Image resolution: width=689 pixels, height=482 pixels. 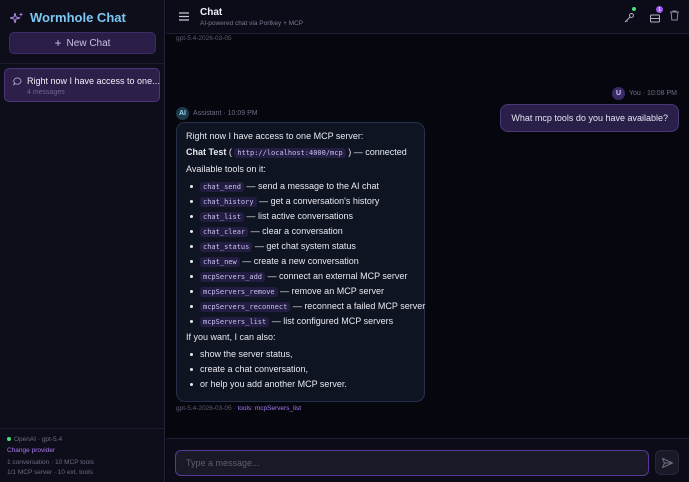 I want to click on tools-heading: Available tools on it:, so click(x=226, y=169).